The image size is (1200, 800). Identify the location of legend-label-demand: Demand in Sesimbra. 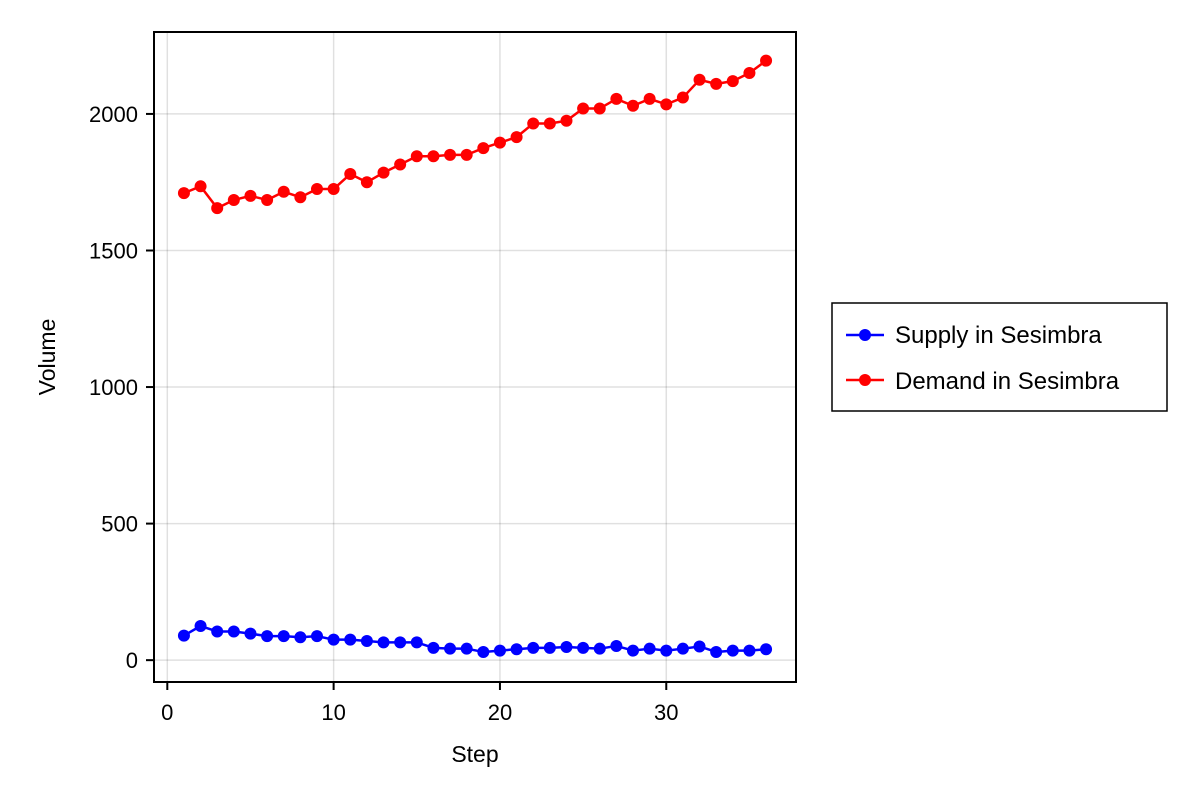
(1007, 381).